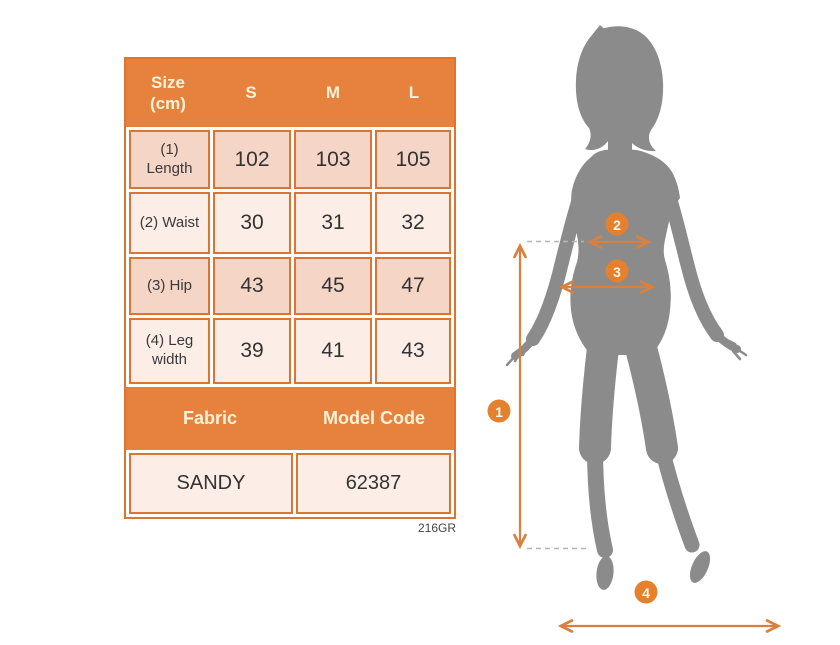  I want to click on badge-leg-width-number: 4, so click(646, 593).